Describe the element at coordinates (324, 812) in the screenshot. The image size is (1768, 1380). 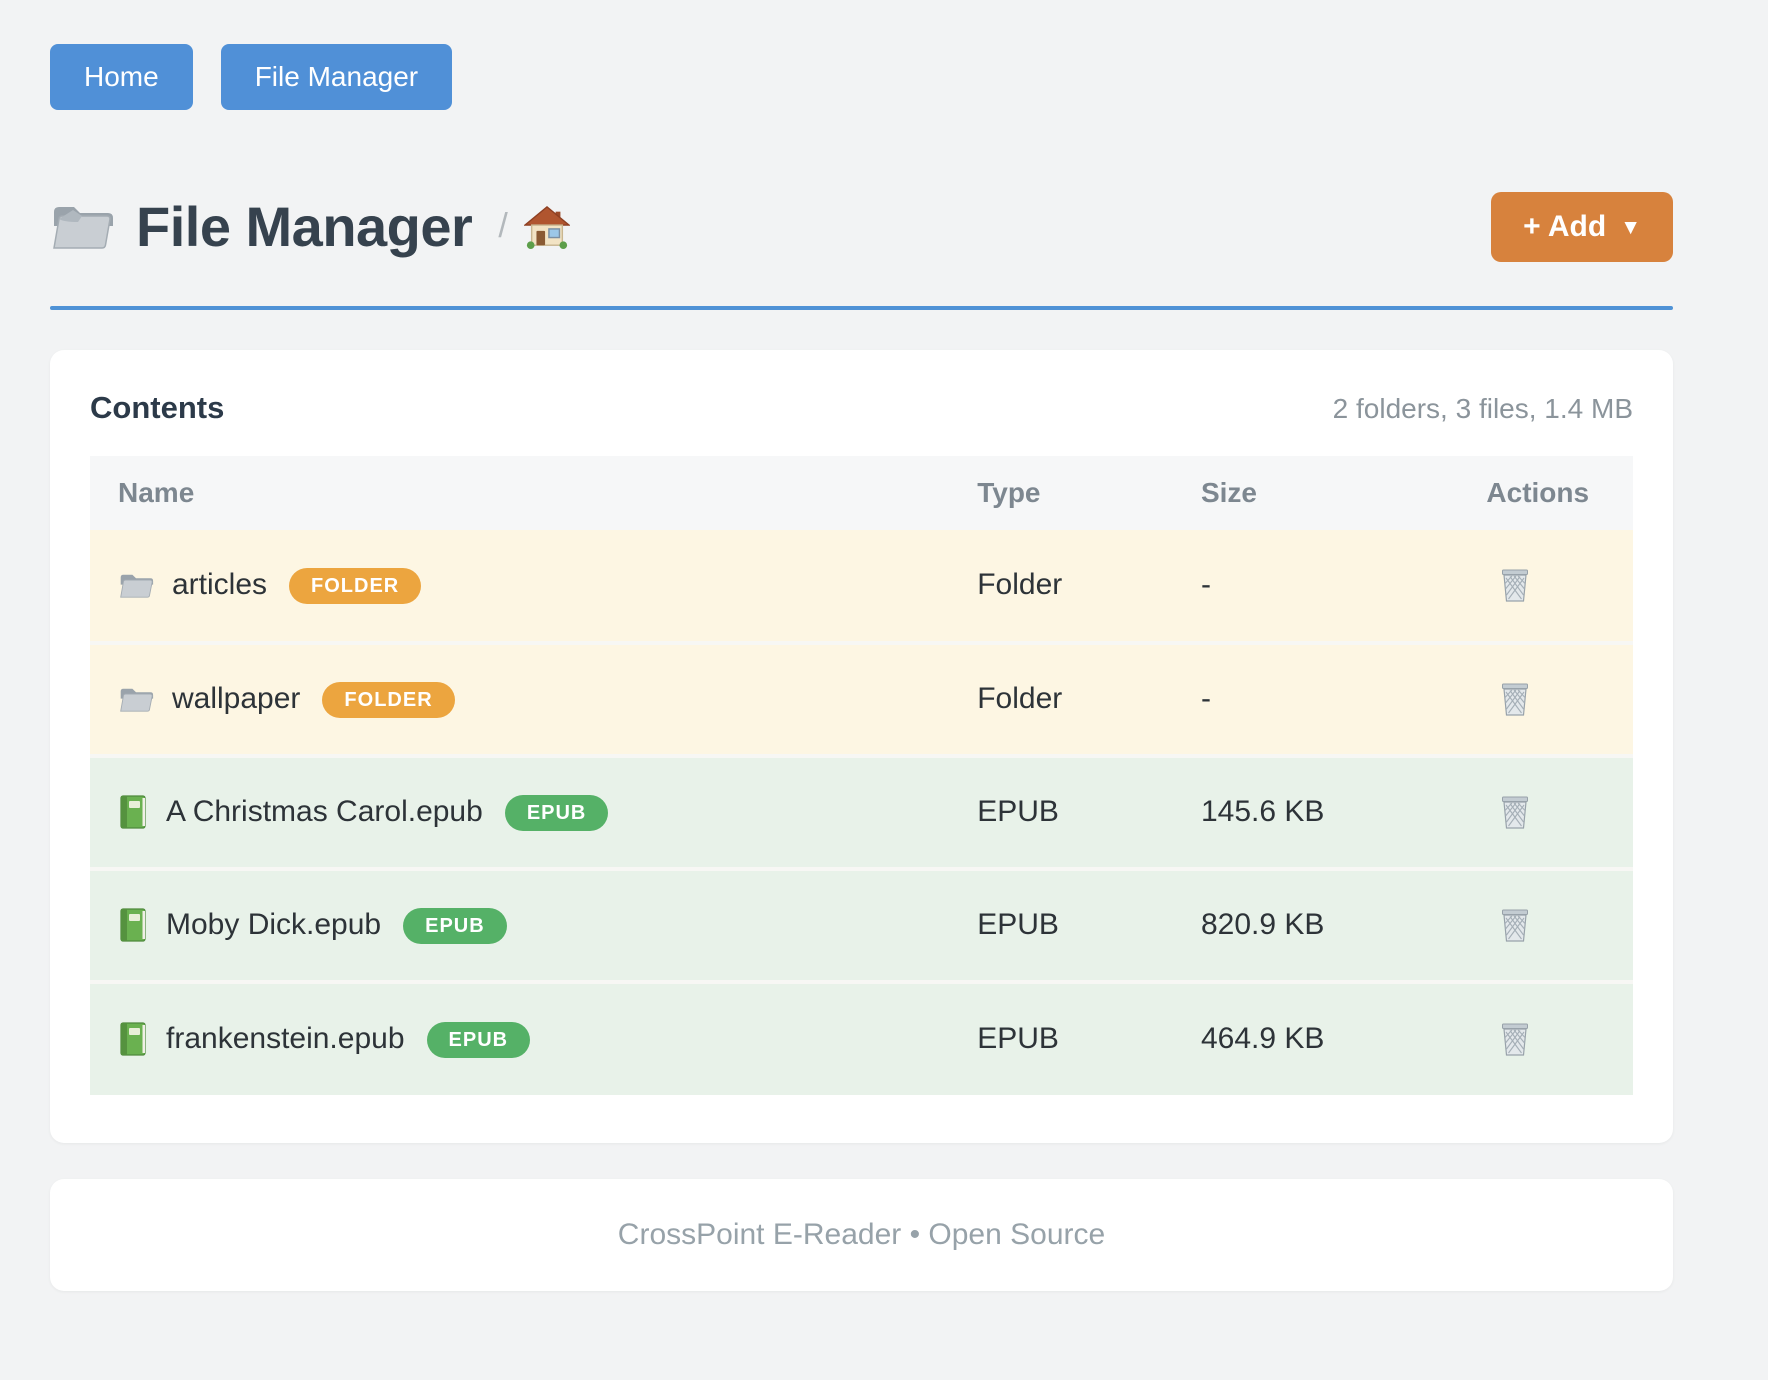
I see `file-link: A Christmas Carol.epub` at that location.